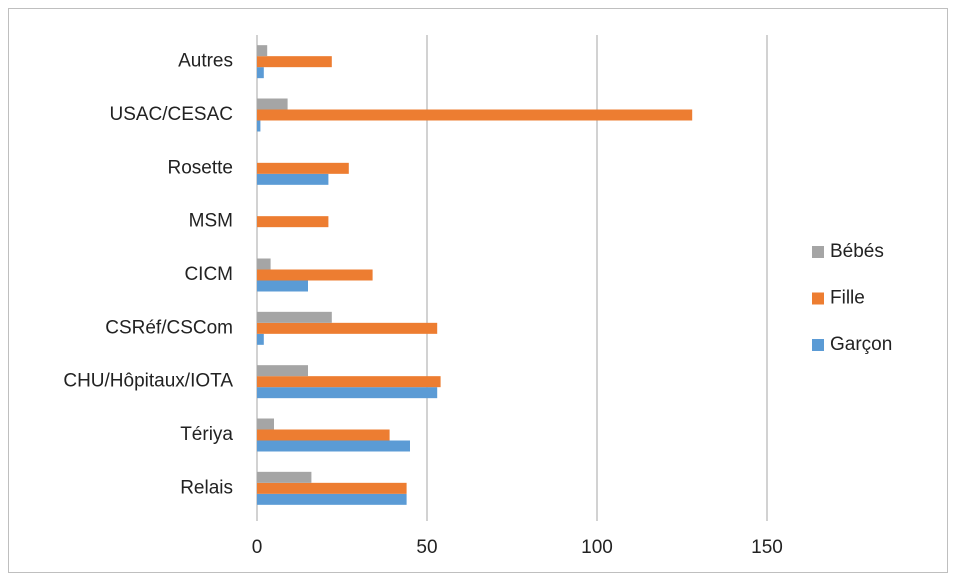 The image size is (956, 586). I want to click on y-tick-label: Tériya, so click(206, 434).